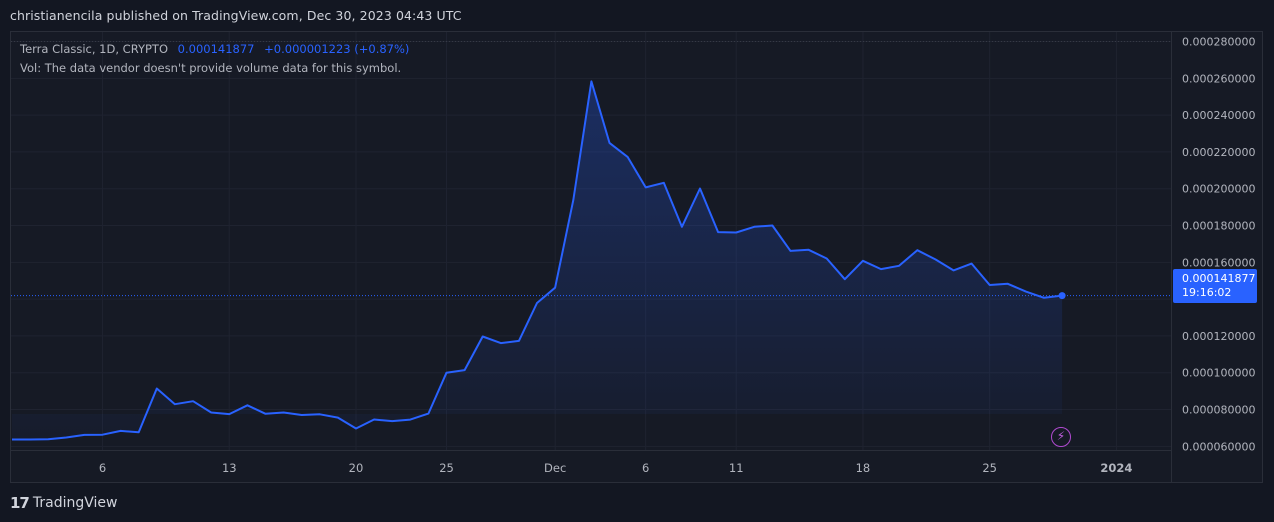 The height and width of the screenshot is (522, 1274). Describe the element at coordinates (94, 49) in the screenshot. I see `legend-symbol: Terra Classic, 1D, CRYPTO` at that location.